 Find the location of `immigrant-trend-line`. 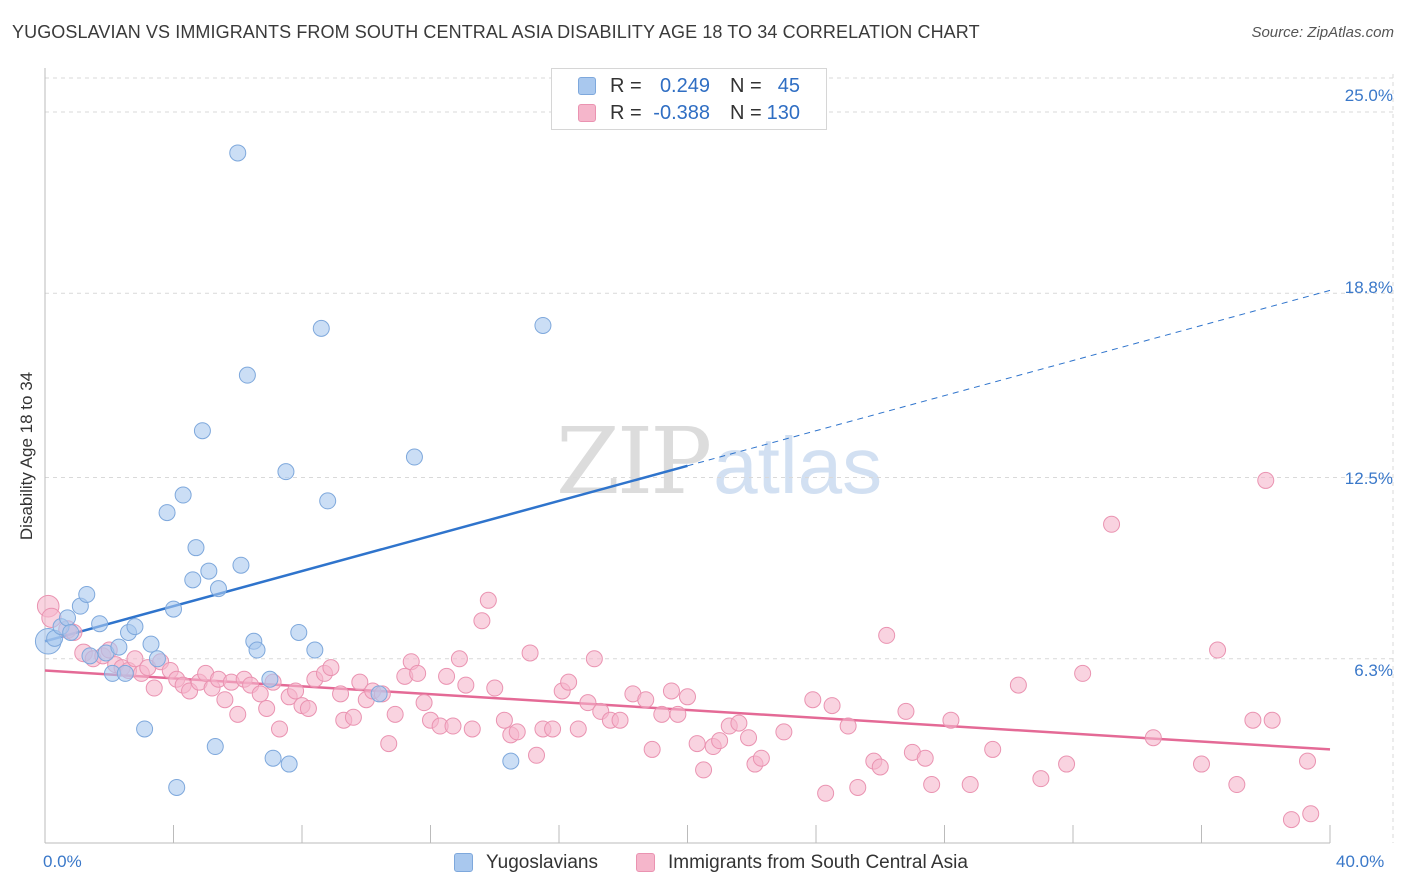

immigrant-trend-line is located at coordinates (687, 710).